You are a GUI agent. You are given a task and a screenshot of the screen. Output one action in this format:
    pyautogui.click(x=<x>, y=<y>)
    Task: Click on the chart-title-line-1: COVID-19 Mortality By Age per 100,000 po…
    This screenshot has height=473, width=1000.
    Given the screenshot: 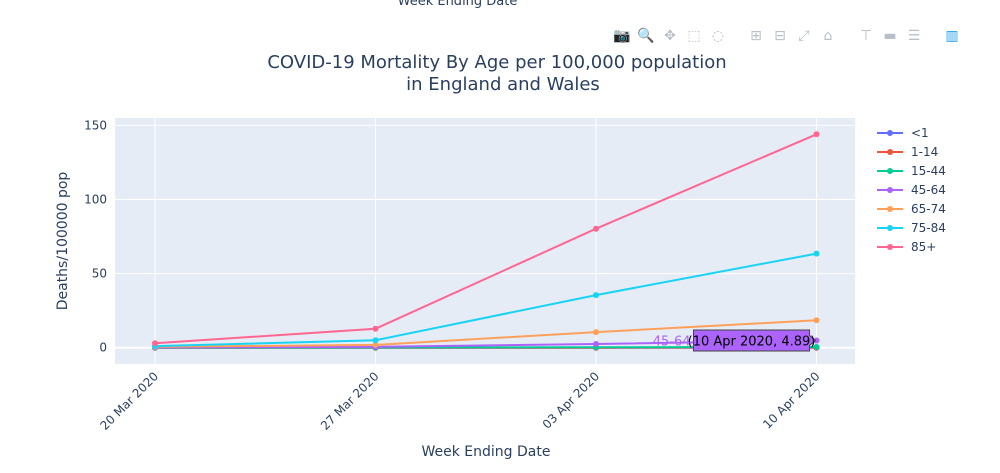 What is the action you would take?
    pyautogui.click(x=496, y=62)
    